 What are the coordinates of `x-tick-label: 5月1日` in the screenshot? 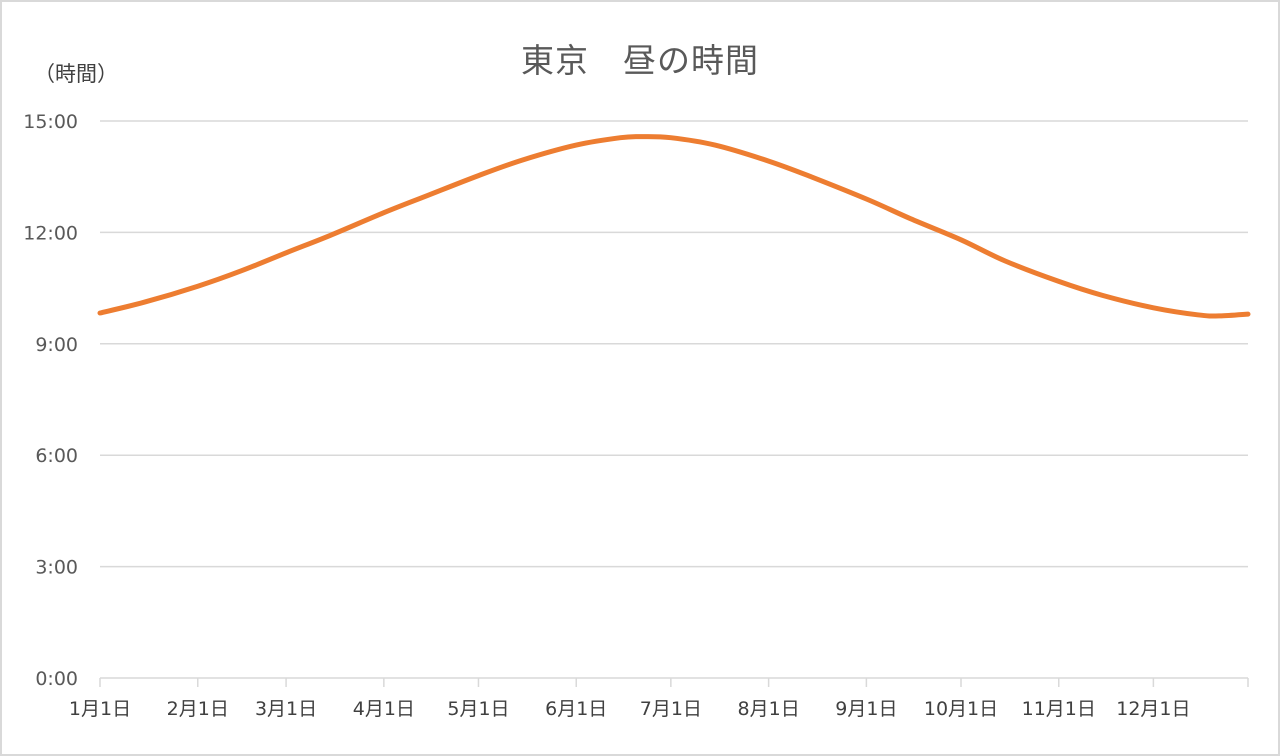 It's located at (478, 709).